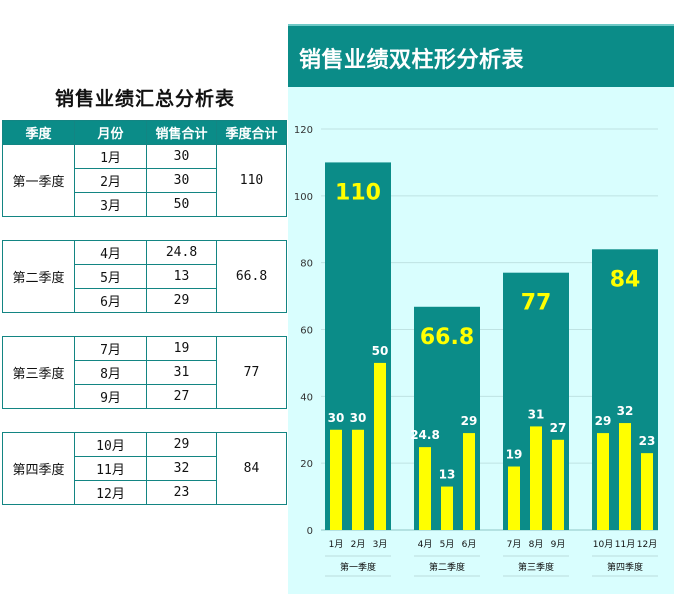 The height and width of the screenshot is (594, 674). I want to click on month-tick-label: 6月, so click(469, 544).